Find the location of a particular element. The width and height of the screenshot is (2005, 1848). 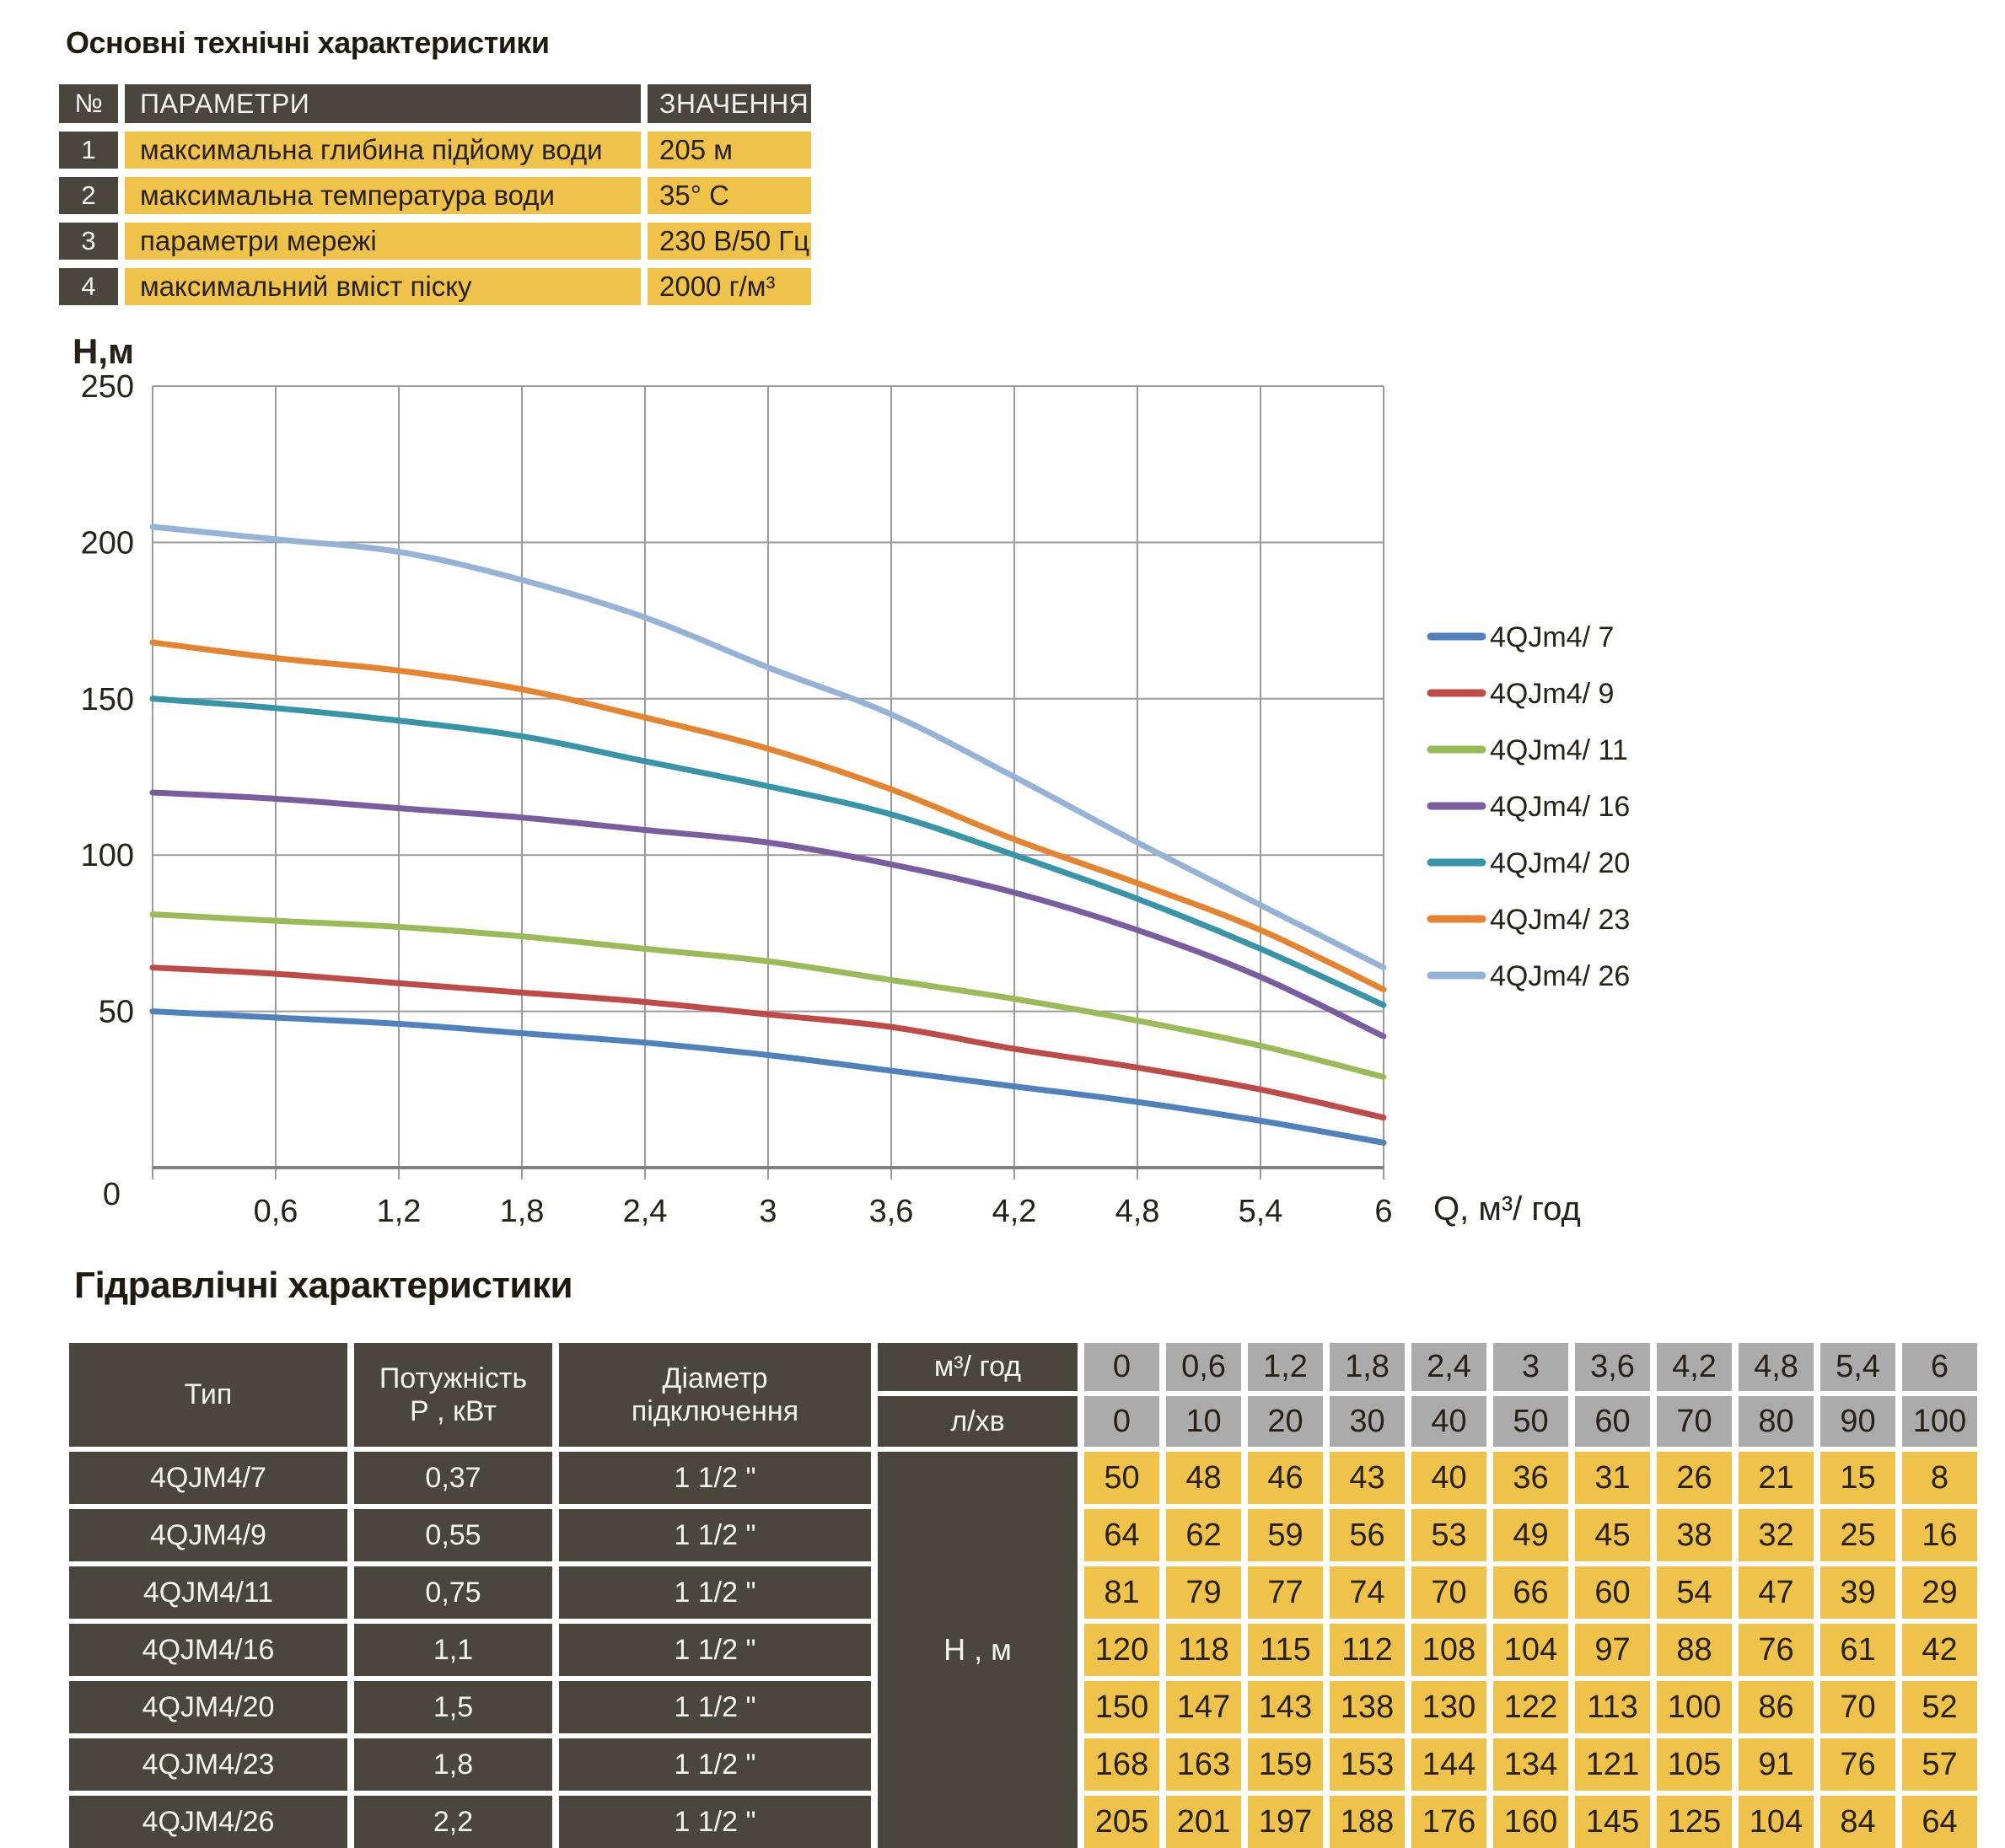

head-value-cell: 16 is located at coordinates (1939, 1535).